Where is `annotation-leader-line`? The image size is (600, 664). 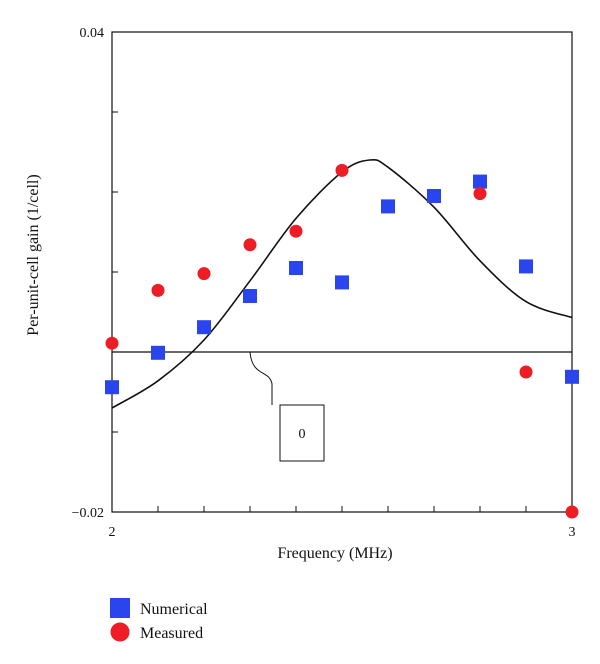 annotation-leader-line is located at coordinates (261, 378).